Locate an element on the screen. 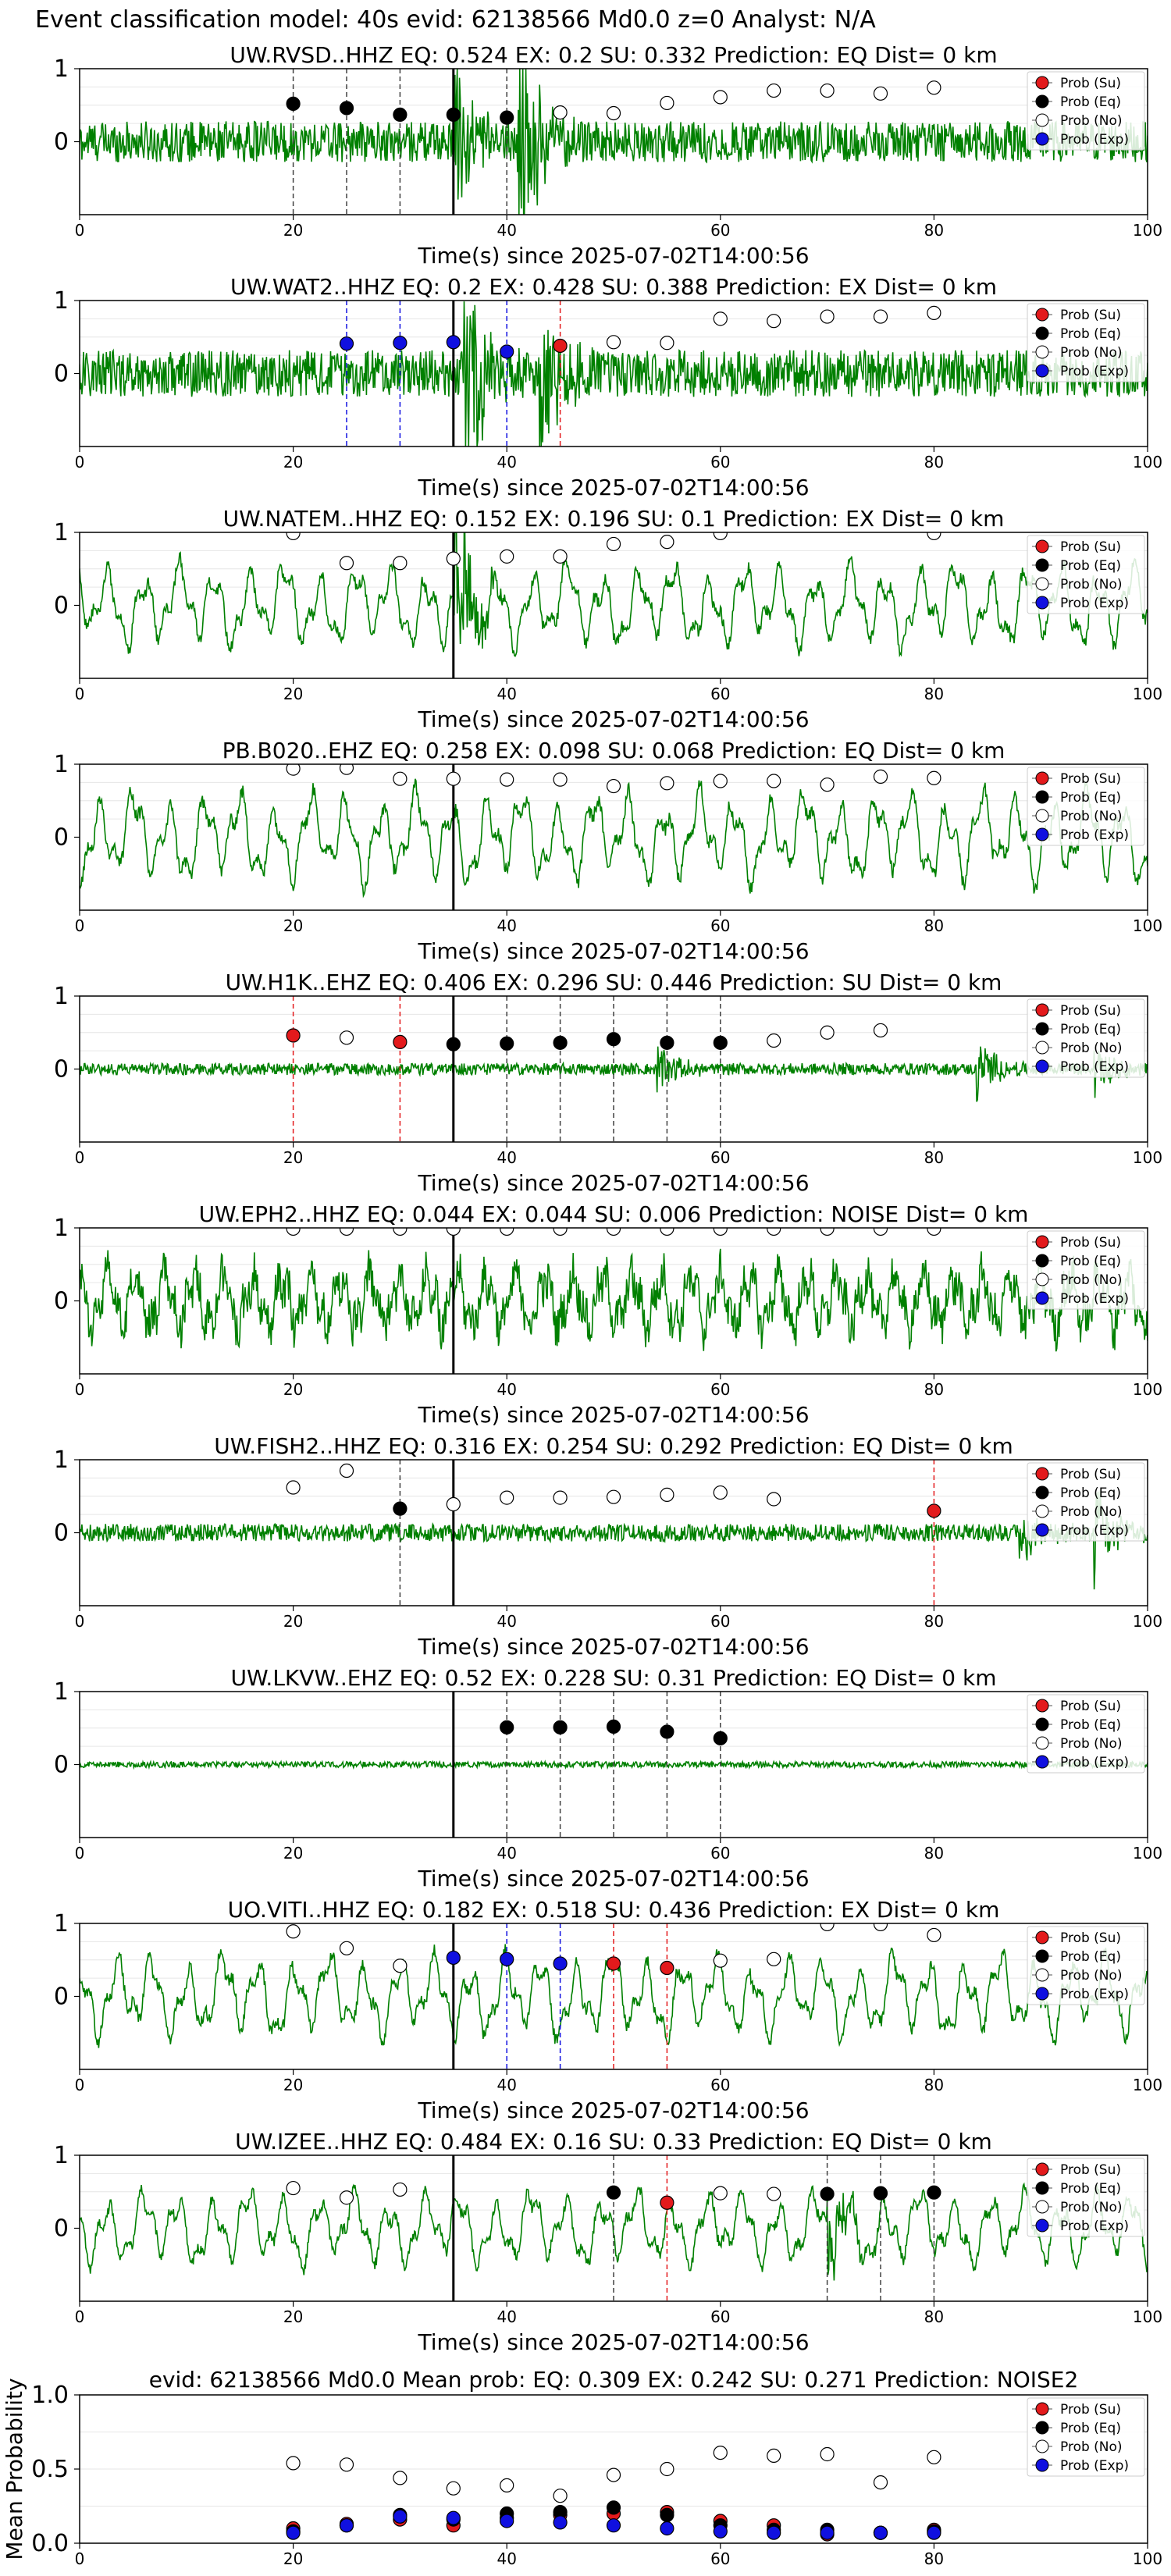  y-tick-label: 1.0 is located at coordinates (50, 2395).